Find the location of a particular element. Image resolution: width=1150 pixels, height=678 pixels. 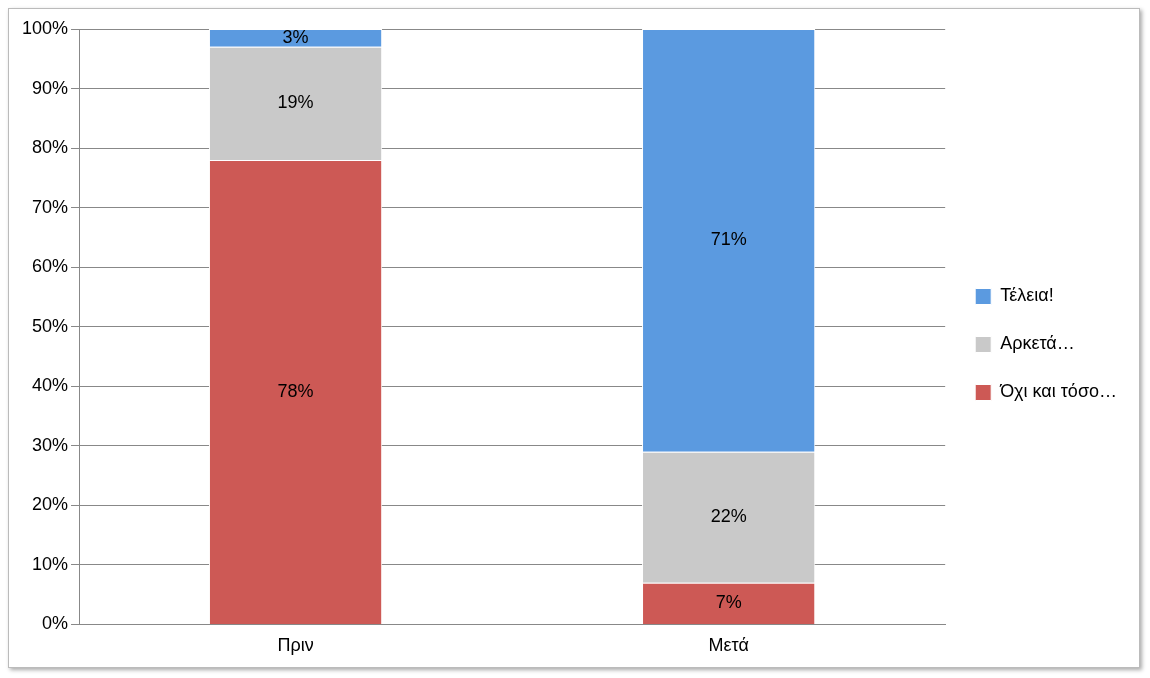

y-tick-label: 90% is located at coordinates (50, 87).